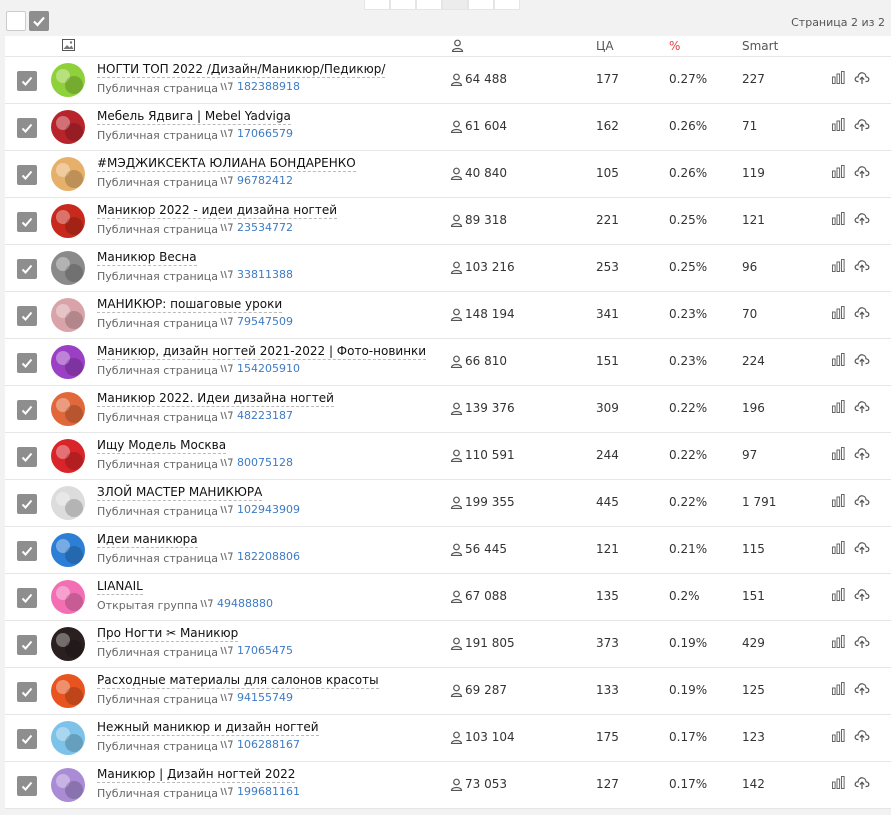 The width and height of the screenshot is (891, 815). Describe the element at coordinates (256, 133) in the screenshot. I see `community-id-link: 17066579` at that location.